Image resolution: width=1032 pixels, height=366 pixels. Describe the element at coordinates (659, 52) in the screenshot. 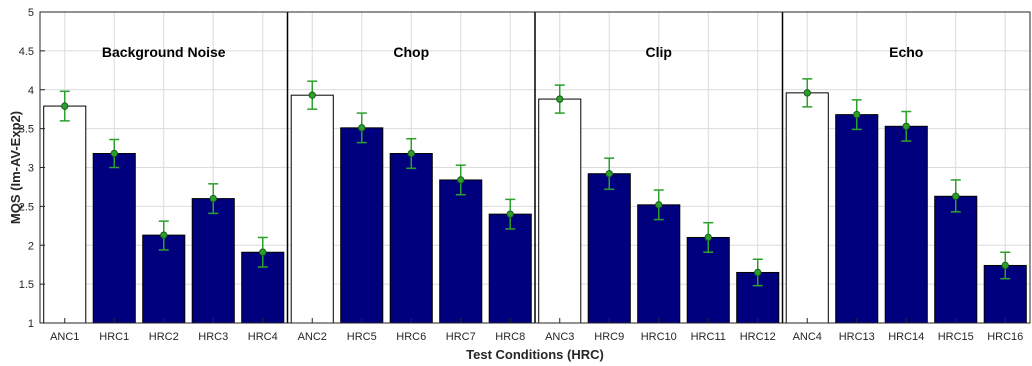

I see `group-label: Clip` at that location.